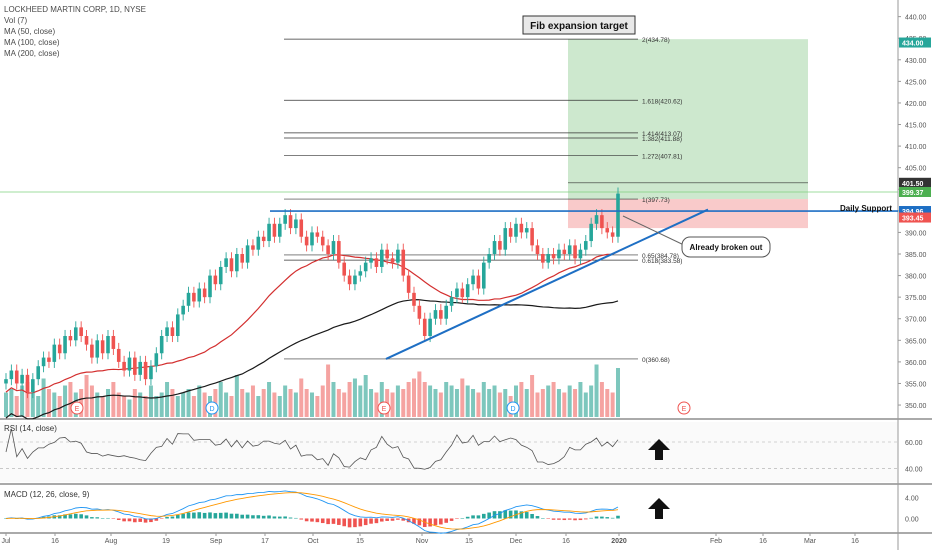 The width and height of the screenshot is (932, 555). Describe the element at coordinates (656, 200) in the screenshot. I see `fib-level-label: 1(397.73)` at that location.